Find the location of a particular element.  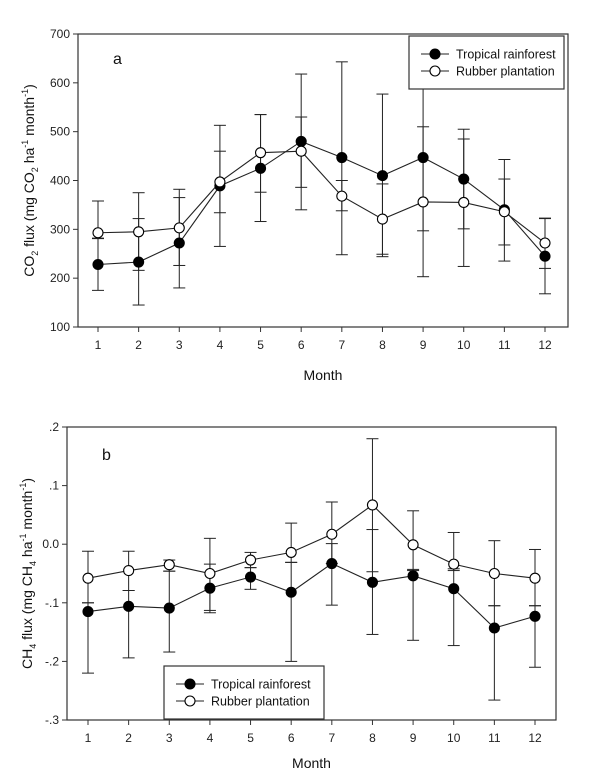

y-tick-label: -.3 is located at coordinates (52, 720).